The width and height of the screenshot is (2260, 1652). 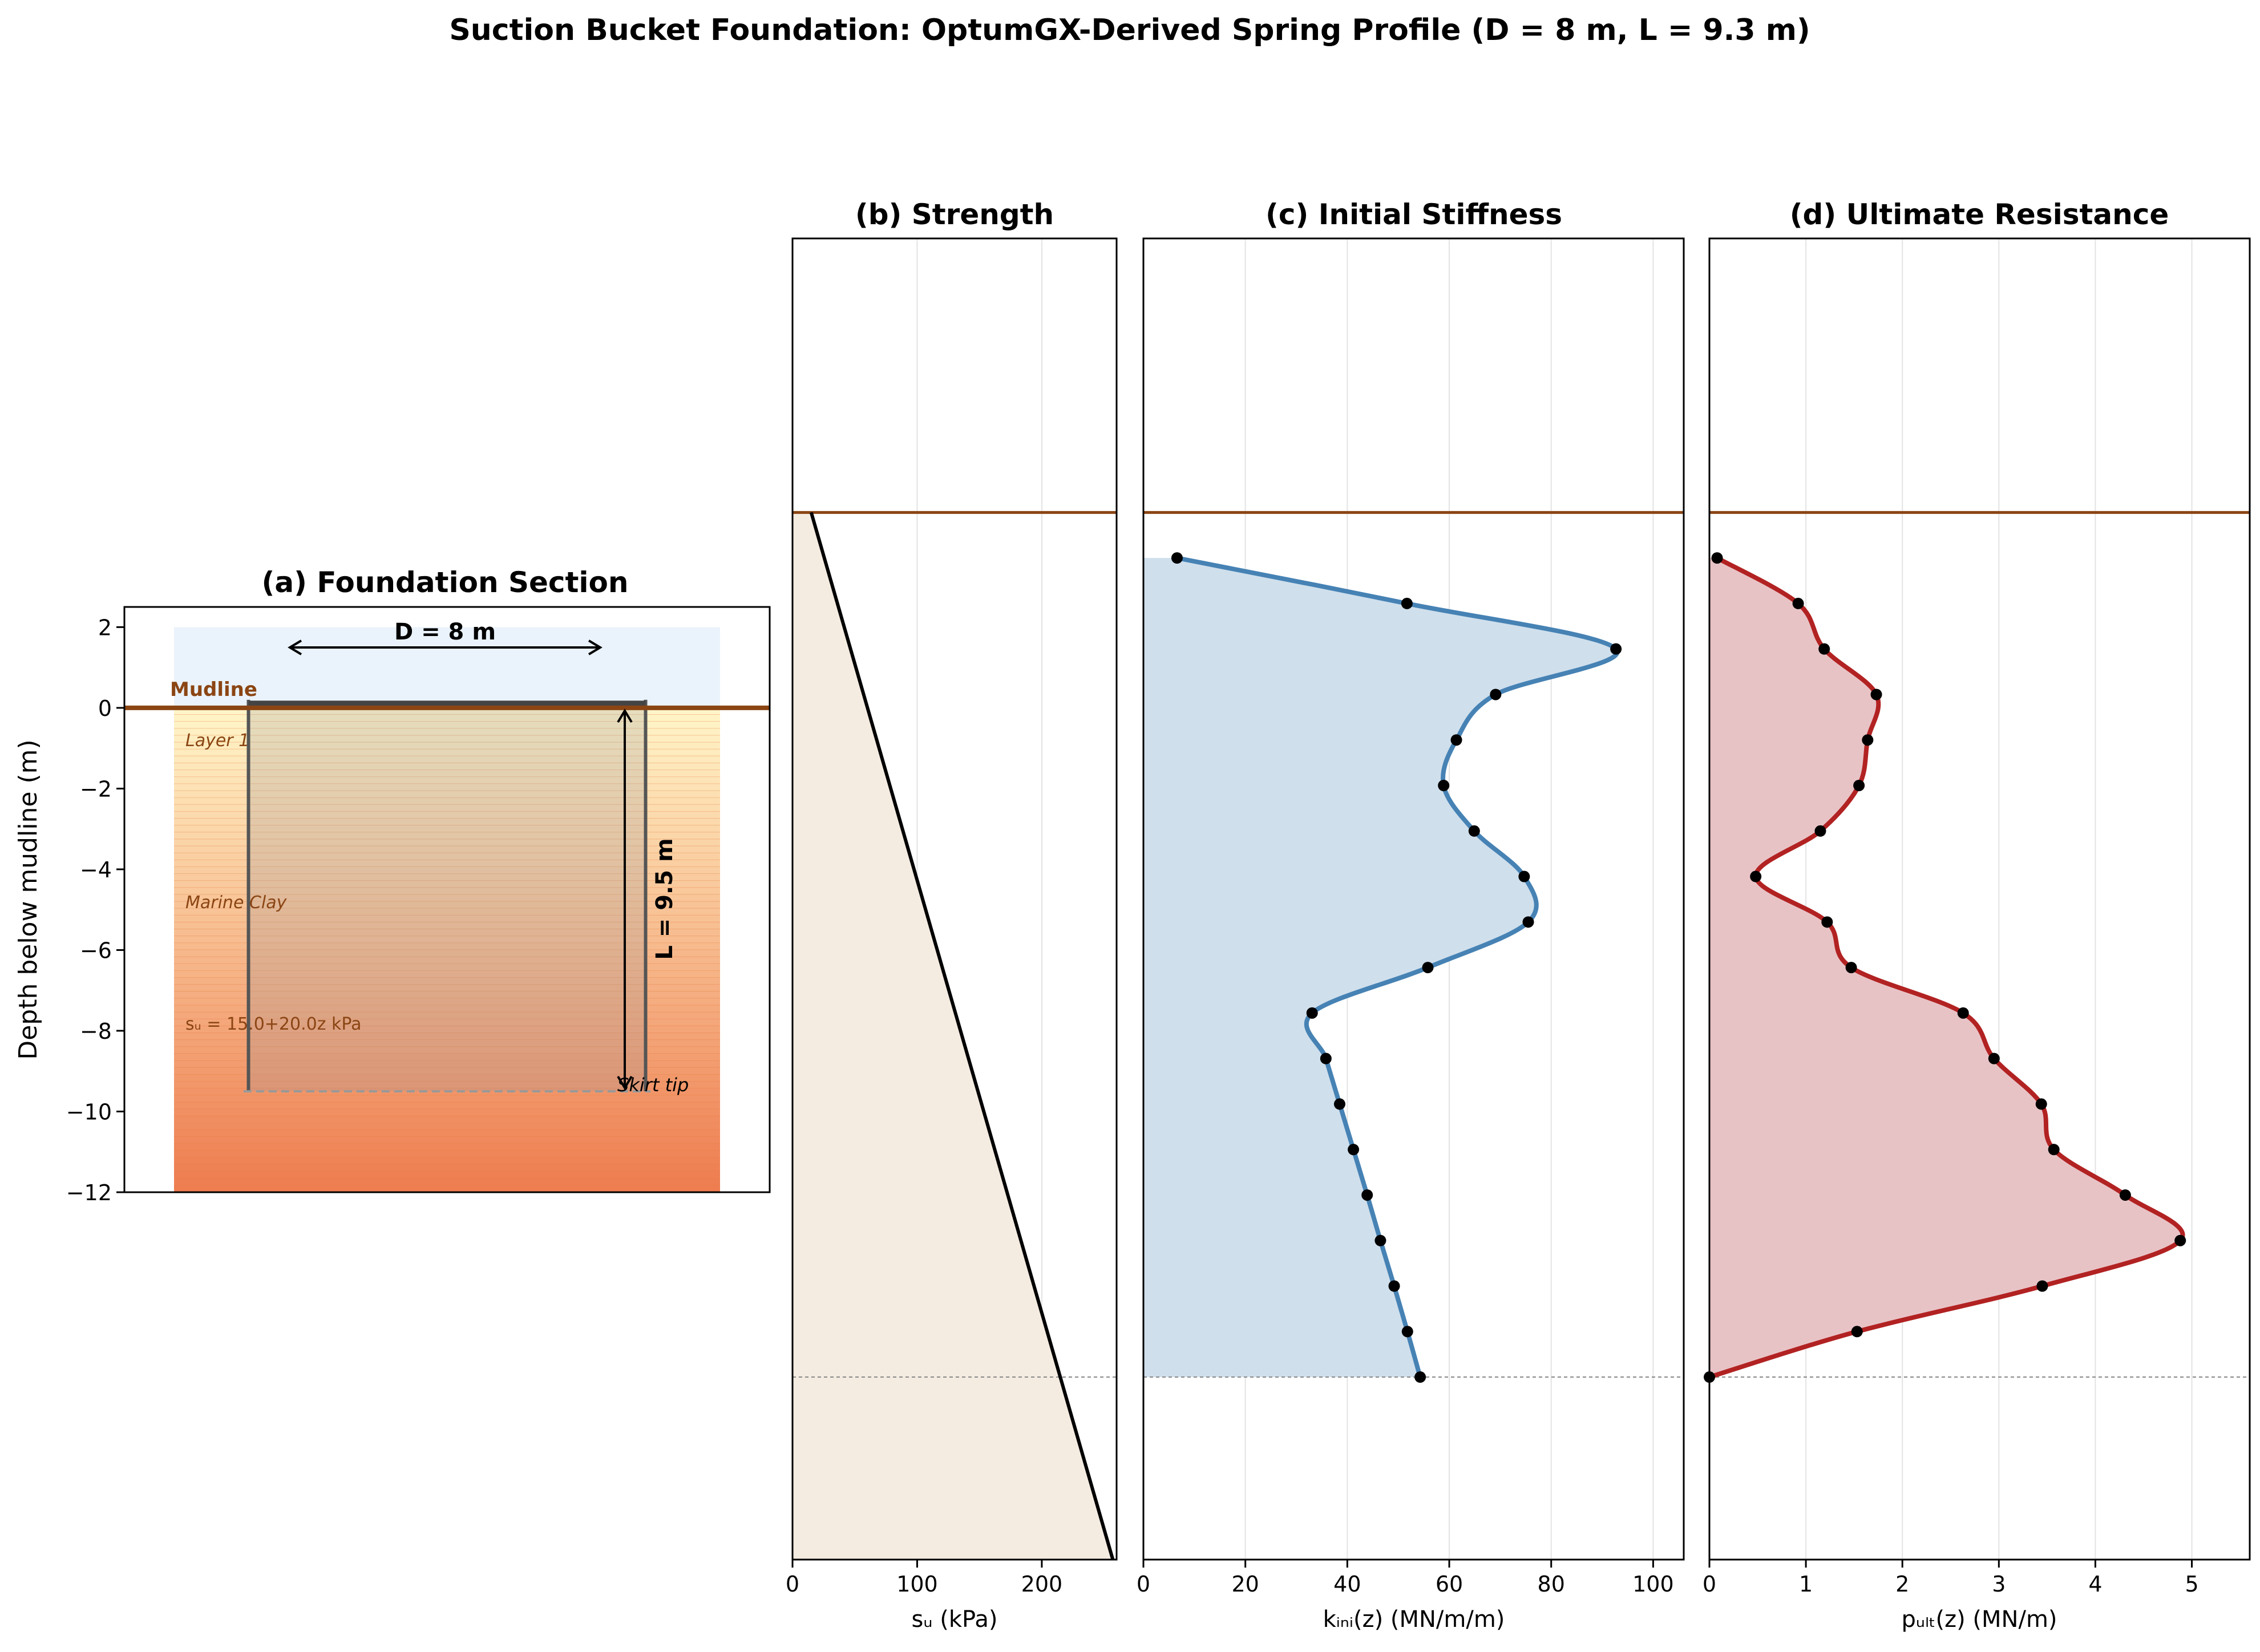 I want to click on length-label: L = 9.5 m, so click(x=665, y=898).